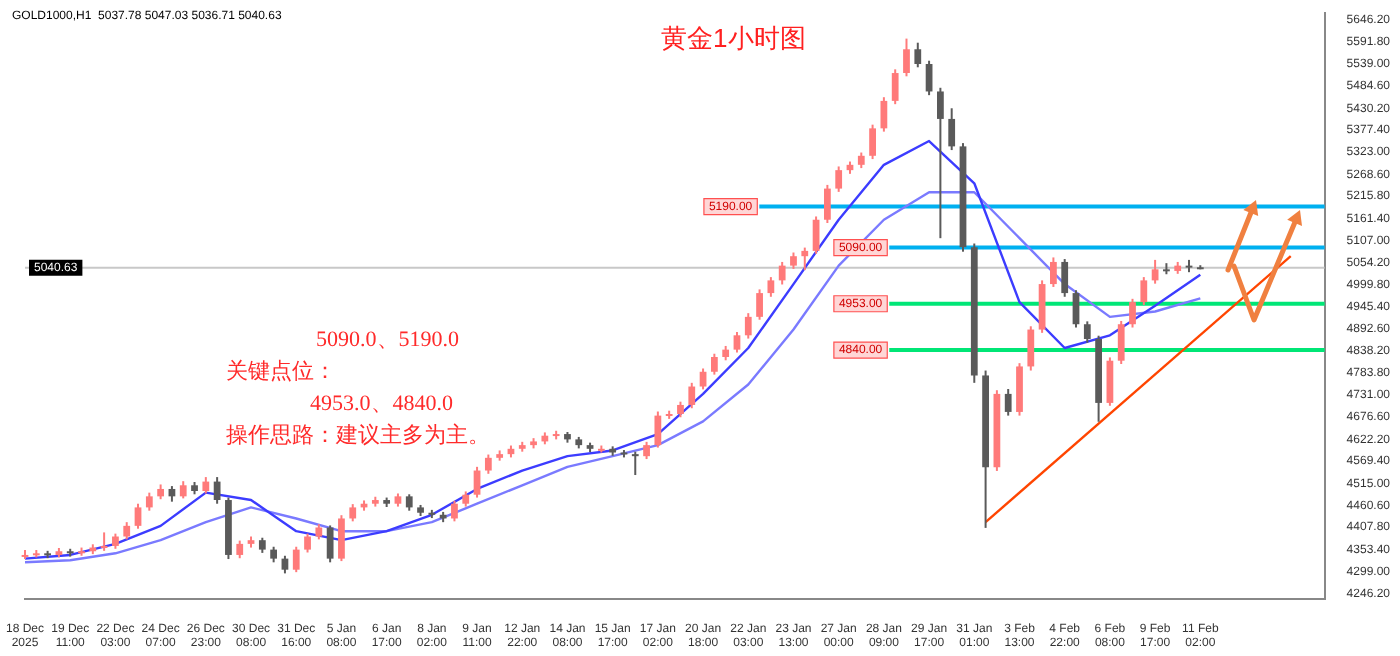  Describe the element at coordinates (358, 434) in the screenshot. I see `annotation: 操作思路：建议主多为主。` at that location.